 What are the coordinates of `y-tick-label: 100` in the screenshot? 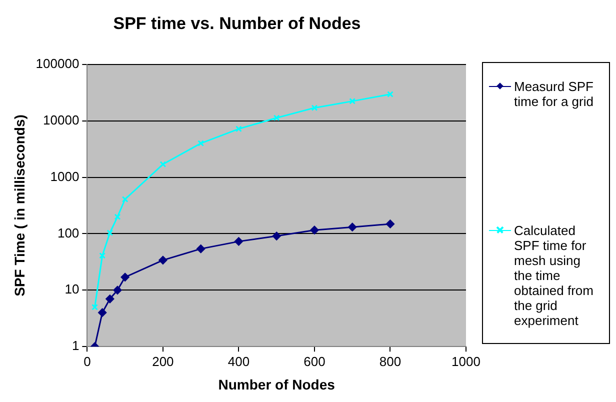 It's located at (68, 232).